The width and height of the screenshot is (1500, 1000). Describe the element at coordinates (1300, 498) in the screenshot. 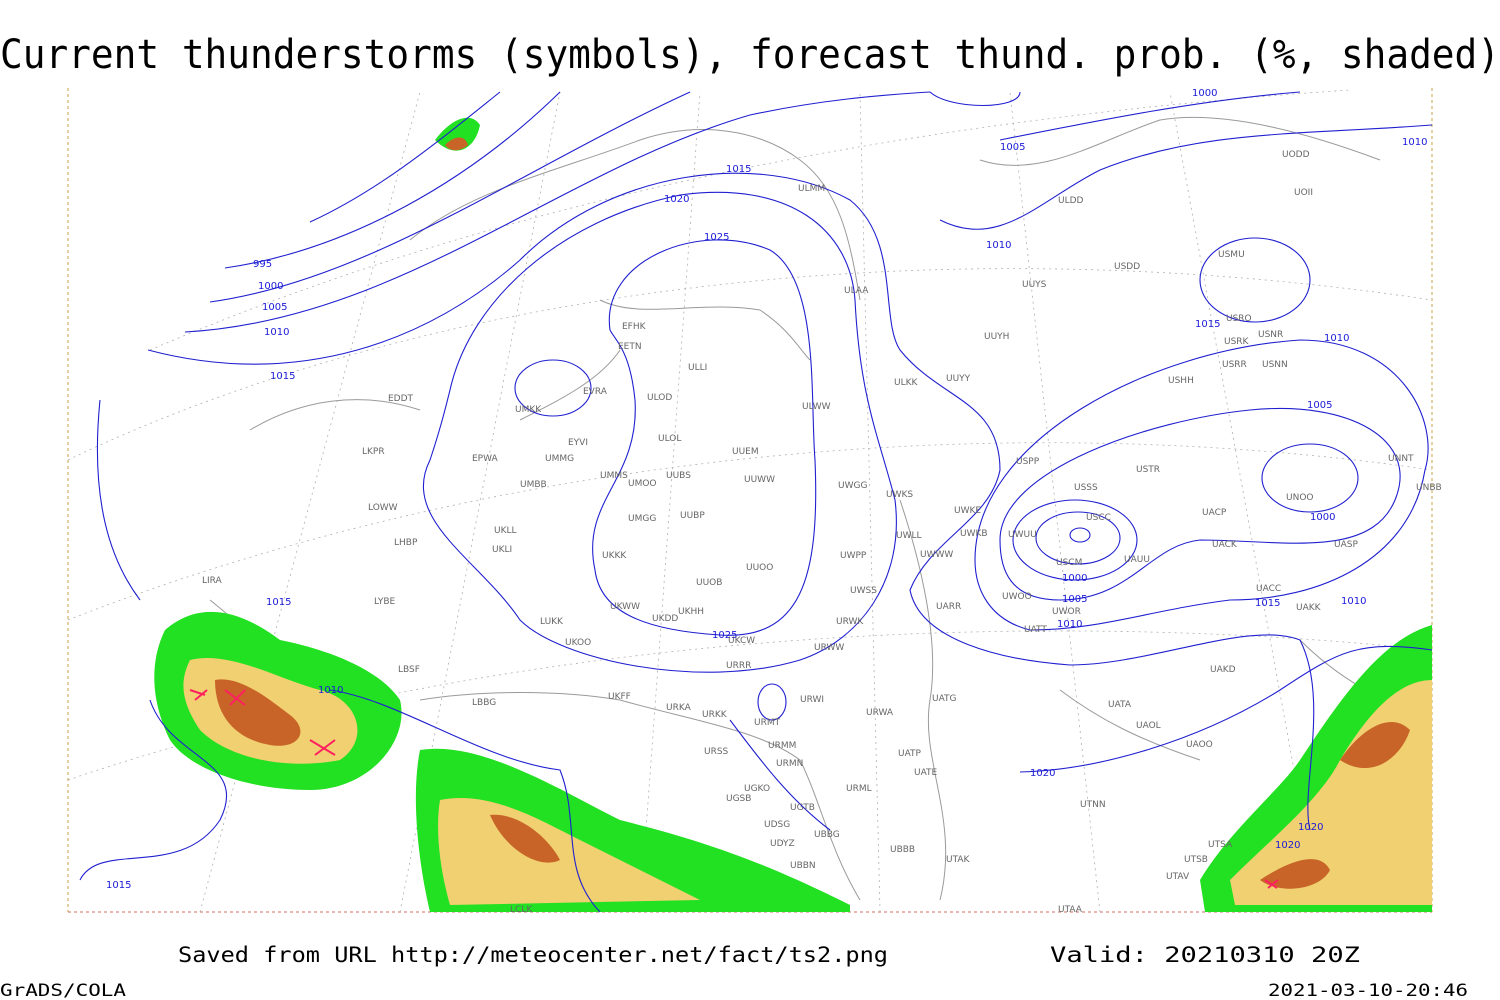

I see `station-label: UNOO` at that location.